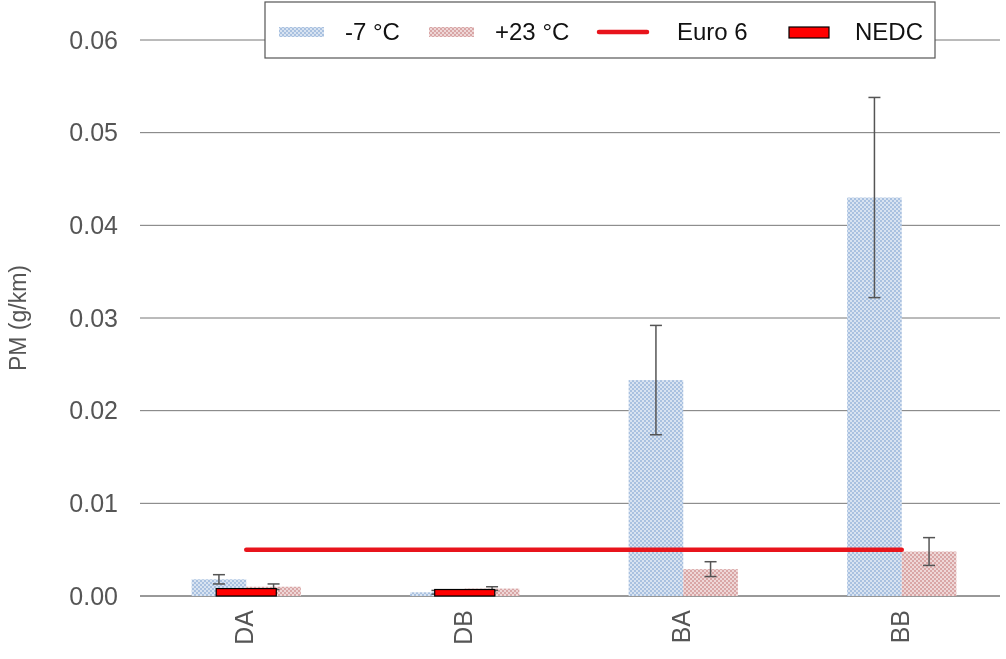  I want to click on y-axis-title: PM (g/km), so click(18, 318).